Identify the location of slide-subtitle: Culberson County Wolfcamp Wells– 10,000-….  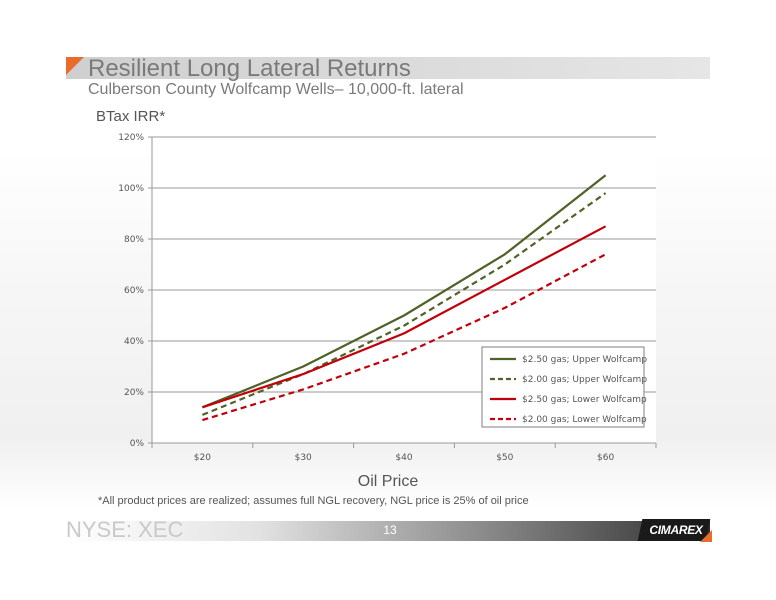
(276, 89).